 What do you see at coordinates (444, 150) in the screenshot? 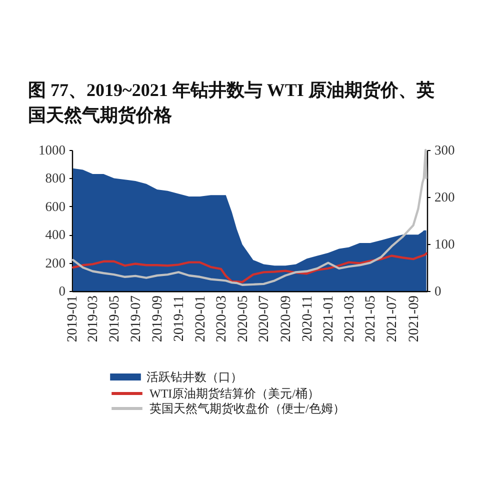
I see `y2-tick-label: 300` at bounding box center [444, 150].